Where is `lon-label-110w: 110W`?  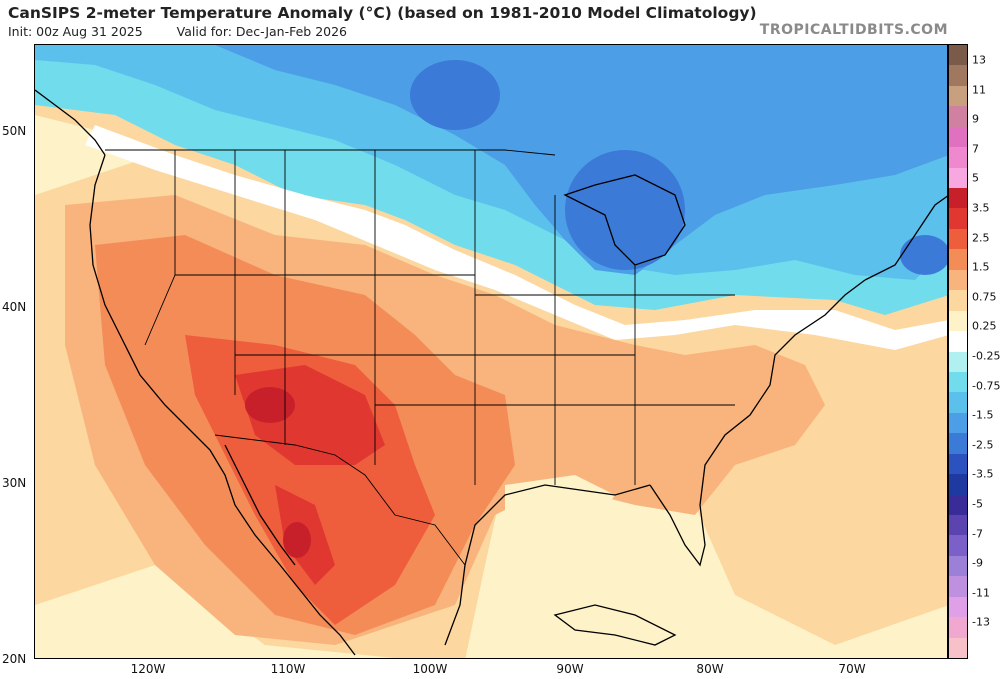 lon-label-110w: 110W is located at coordinates (288, 669).